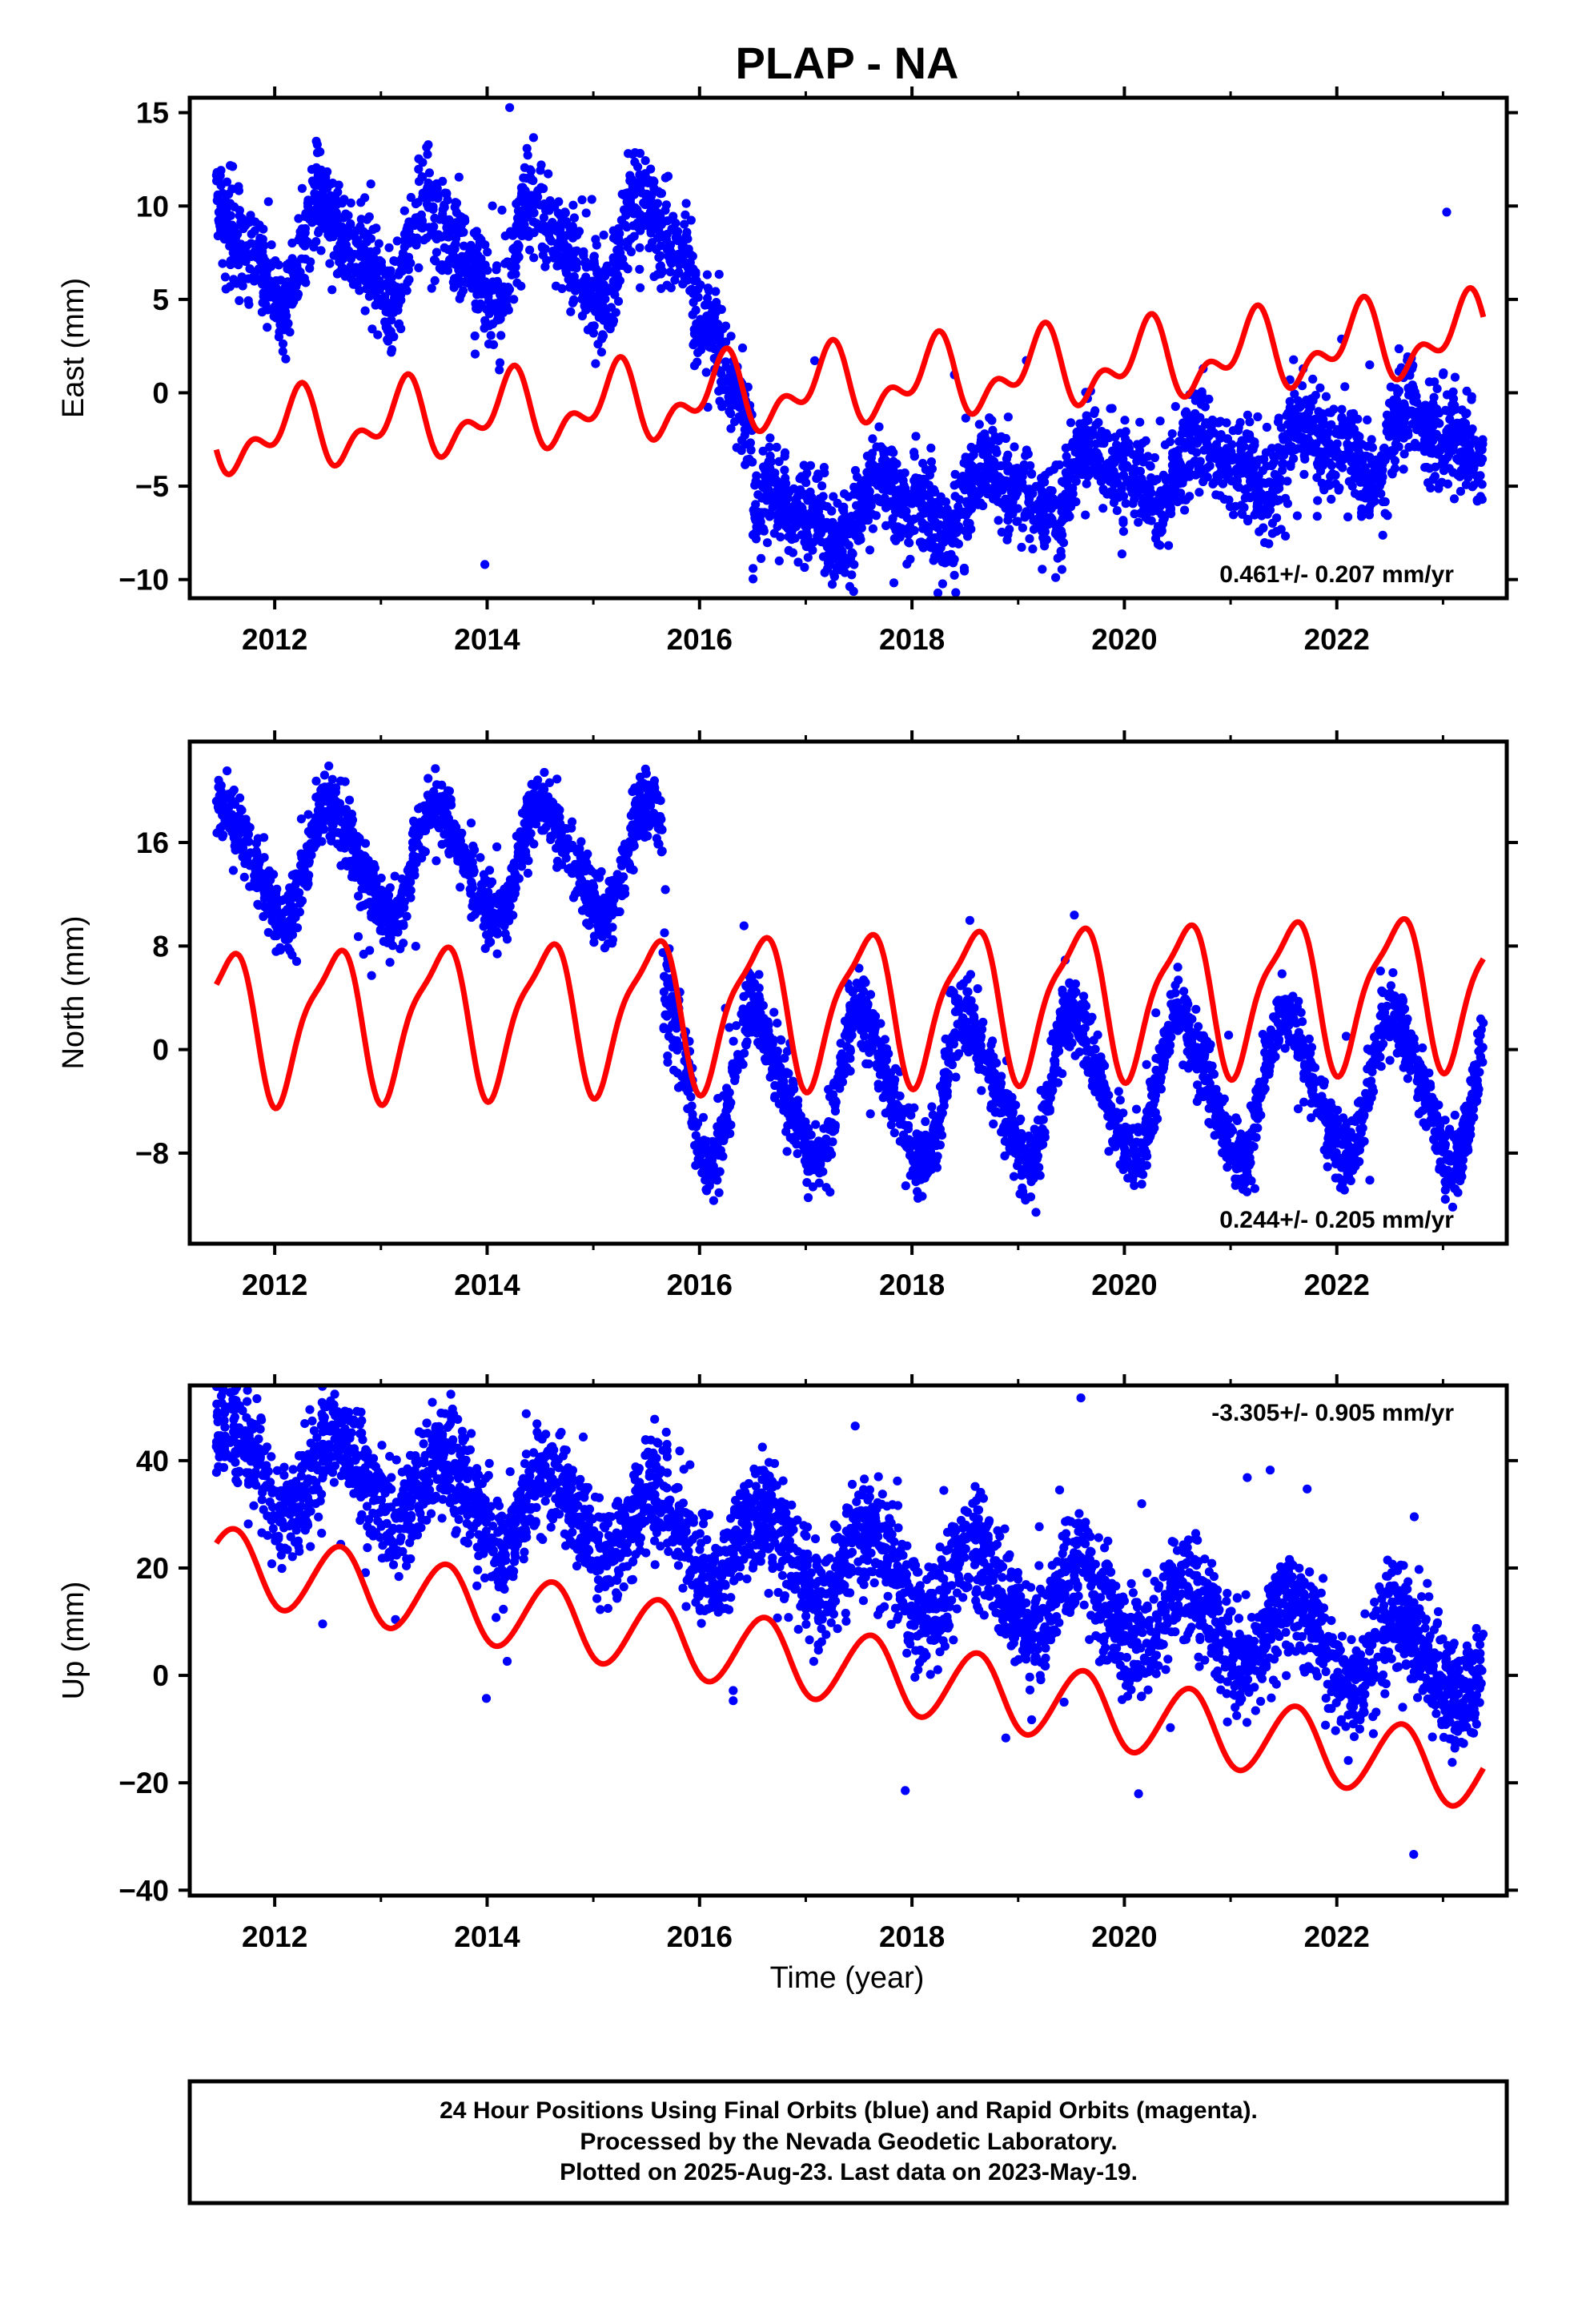 The width and height of the screenshot is (1582, 2324). What do you see at coordinates (152, 486) in the screenshot?
I see `east-y-tick-label: −5` at bounding box center [152, 486].